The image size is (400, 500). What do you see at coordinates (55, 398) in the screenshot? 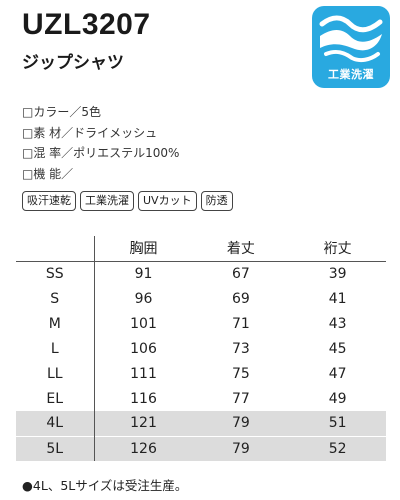
I see `size-label: EL` at bounding box center [55, 398].